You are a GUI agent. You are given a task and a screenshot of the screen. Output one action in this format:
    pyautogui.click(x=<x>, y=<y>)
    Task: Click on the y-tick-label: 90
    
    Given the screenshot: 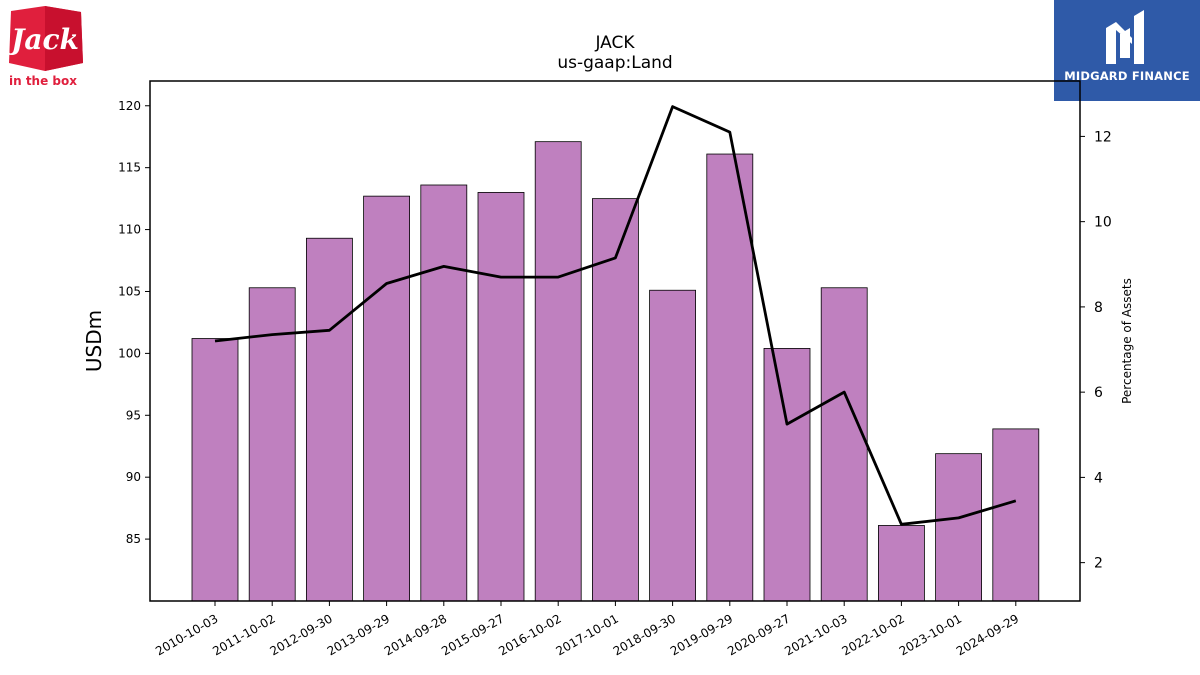 What is the action you would take?
    pyautogui.click(x=133, y=477)
    